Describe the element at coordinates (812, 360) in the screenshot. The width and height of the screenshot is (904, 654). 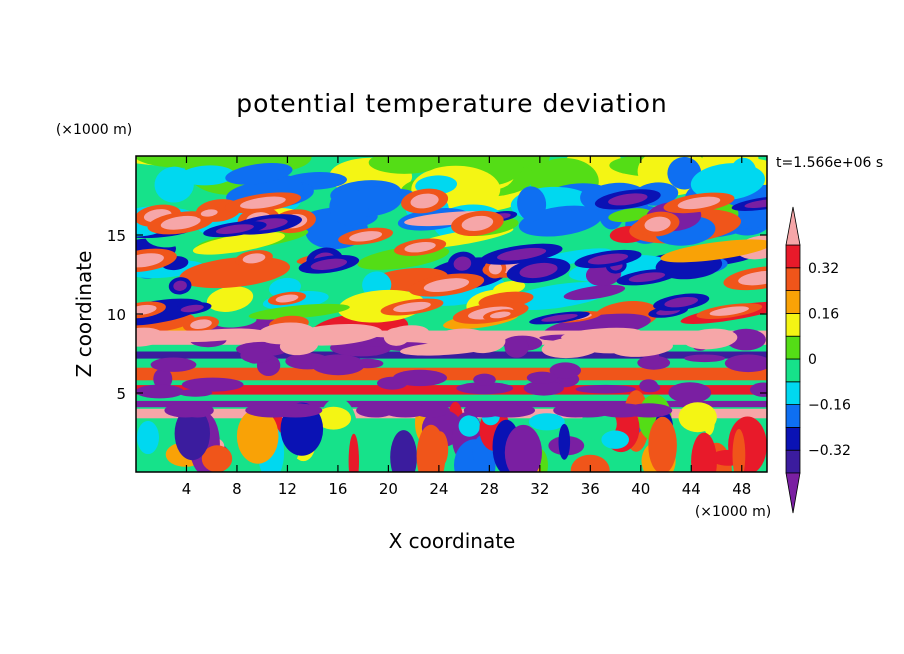
I see `colorbar-tick-label: 0` at that location.